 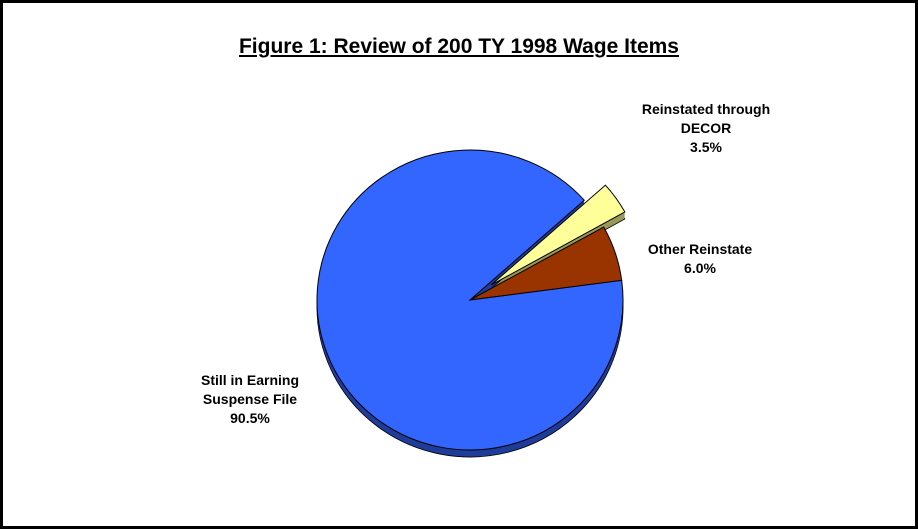 What do you see at coordinates (250, 418) in the screenshot?
I see `slice-value: 90.5%` at bounding box center [250, 418].